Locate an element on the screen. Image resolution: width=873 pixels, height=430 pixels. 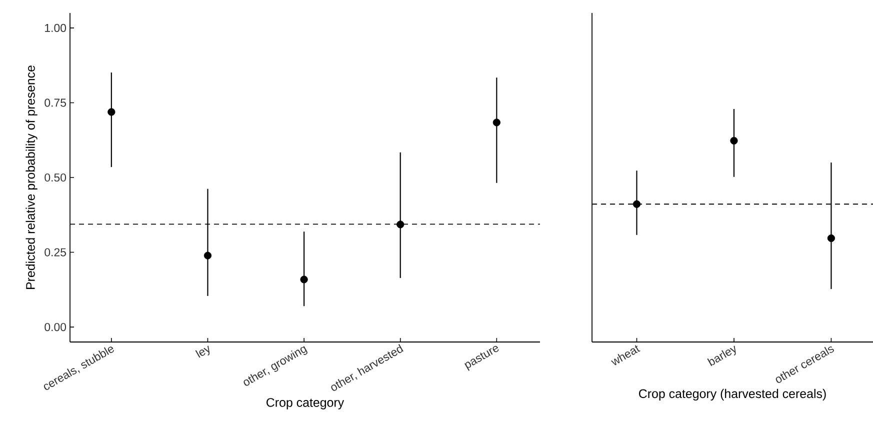
x-tick-label: ley is located at coordinates (202, 352).